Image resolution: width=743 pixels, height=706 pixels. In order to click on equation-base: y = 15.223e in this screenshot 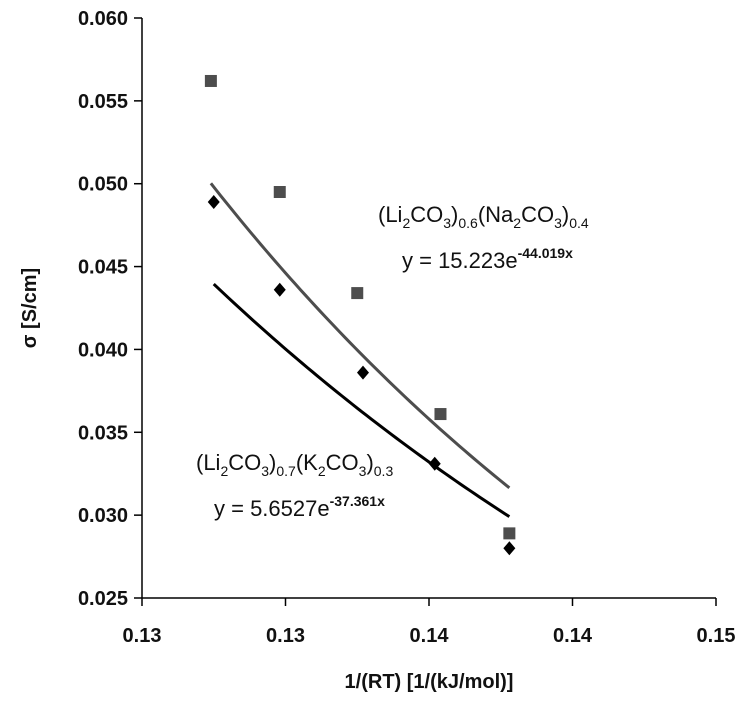, I will do `click(460, 260)`.